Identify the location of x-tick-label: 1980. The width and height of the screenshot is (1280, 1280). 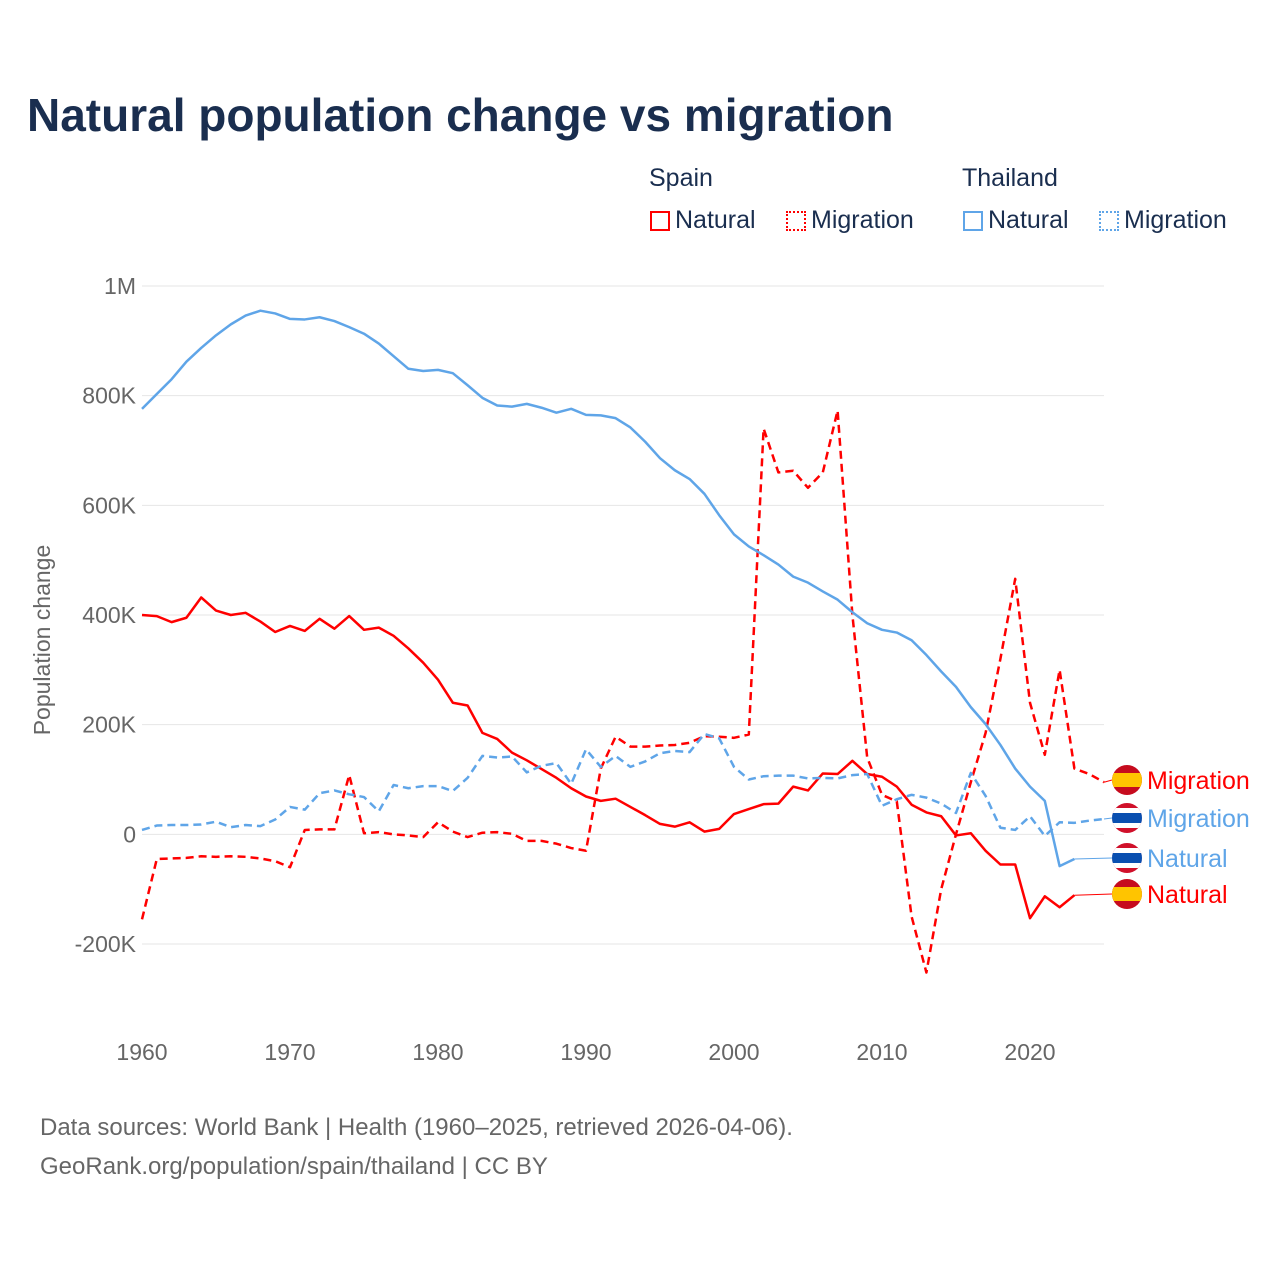
(437, 1052).